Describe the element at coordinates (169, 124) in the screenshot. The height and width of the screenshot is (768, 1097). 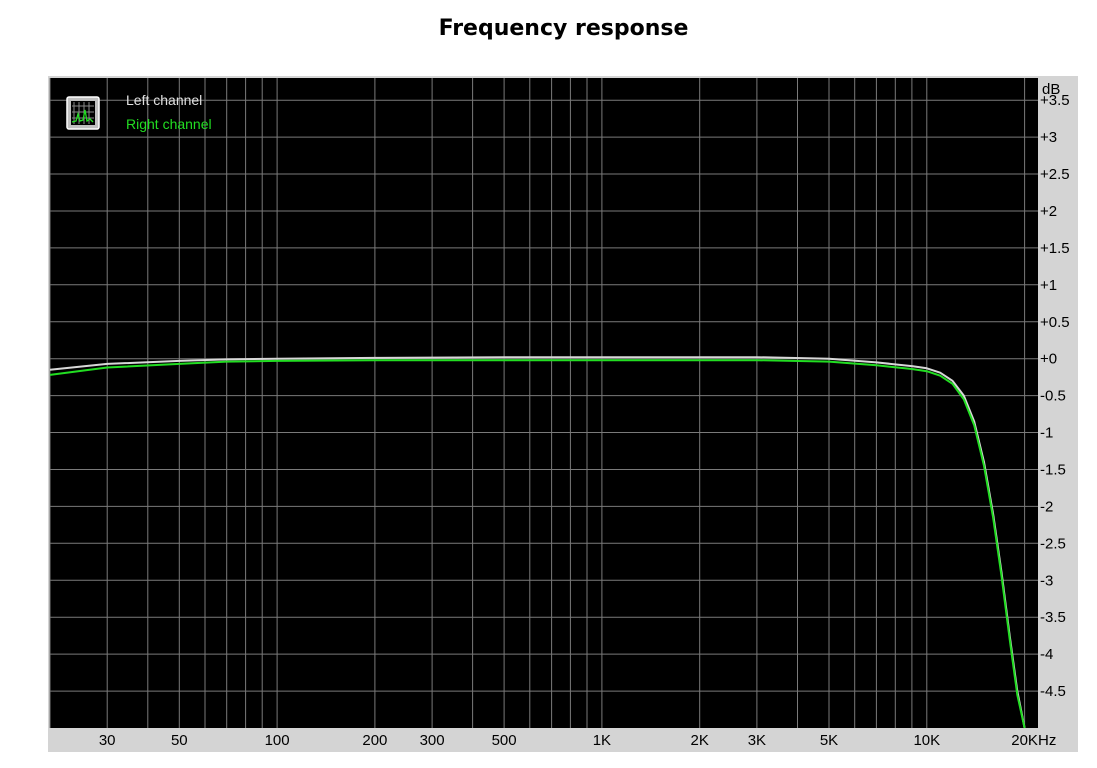
I see `legend-right-channel: Right channel` at that location.